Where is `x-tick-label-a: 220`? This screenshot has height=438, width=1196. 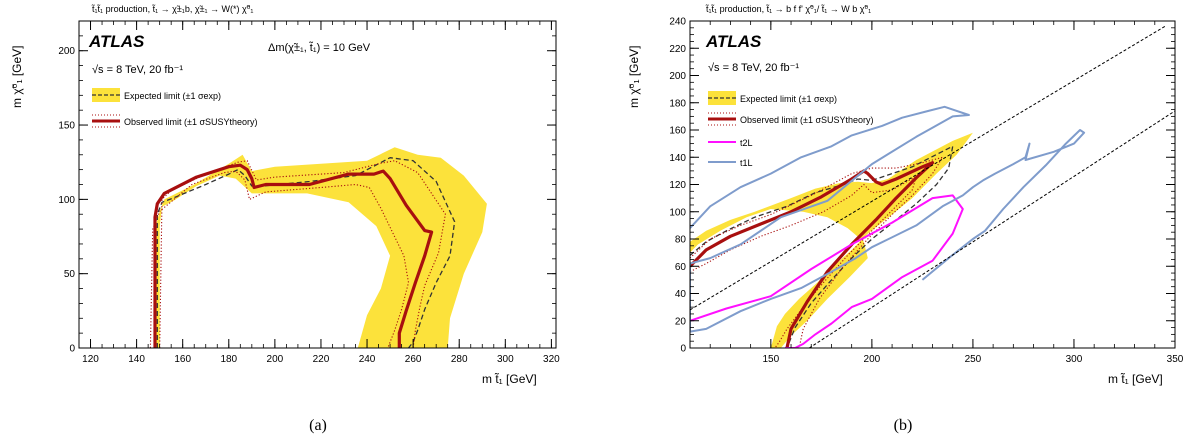 x-tick-label-a: 220 is located at coordinates (321, 359).